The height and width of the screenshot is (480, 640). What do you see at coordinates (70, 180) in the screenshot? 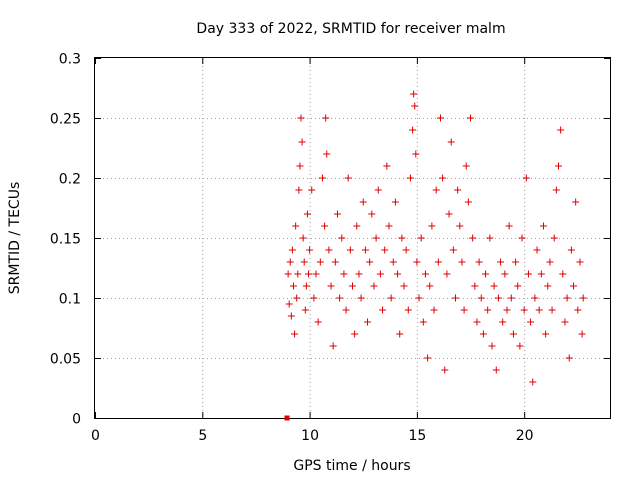
I see `y-tick-label: 0.2` at bounding box center [70, 180].